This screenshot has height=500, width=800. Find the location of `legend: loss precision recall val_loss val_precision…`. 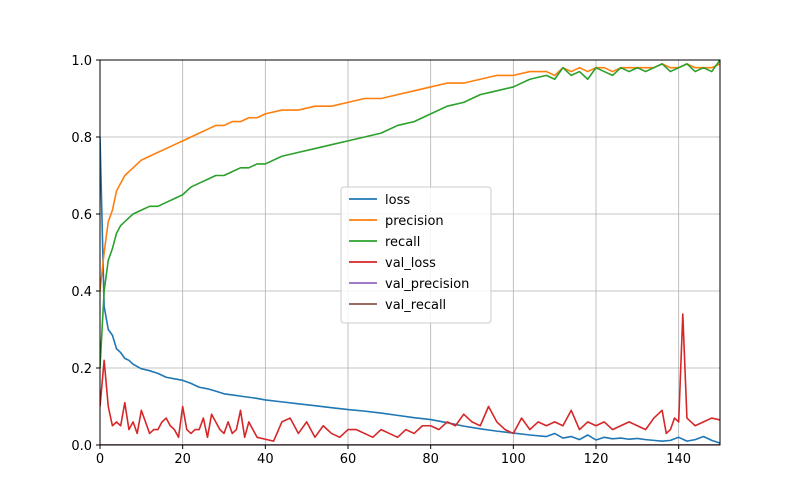

legend: loss precision recall val_loss val_precision… is located at coordinates (416, 255).